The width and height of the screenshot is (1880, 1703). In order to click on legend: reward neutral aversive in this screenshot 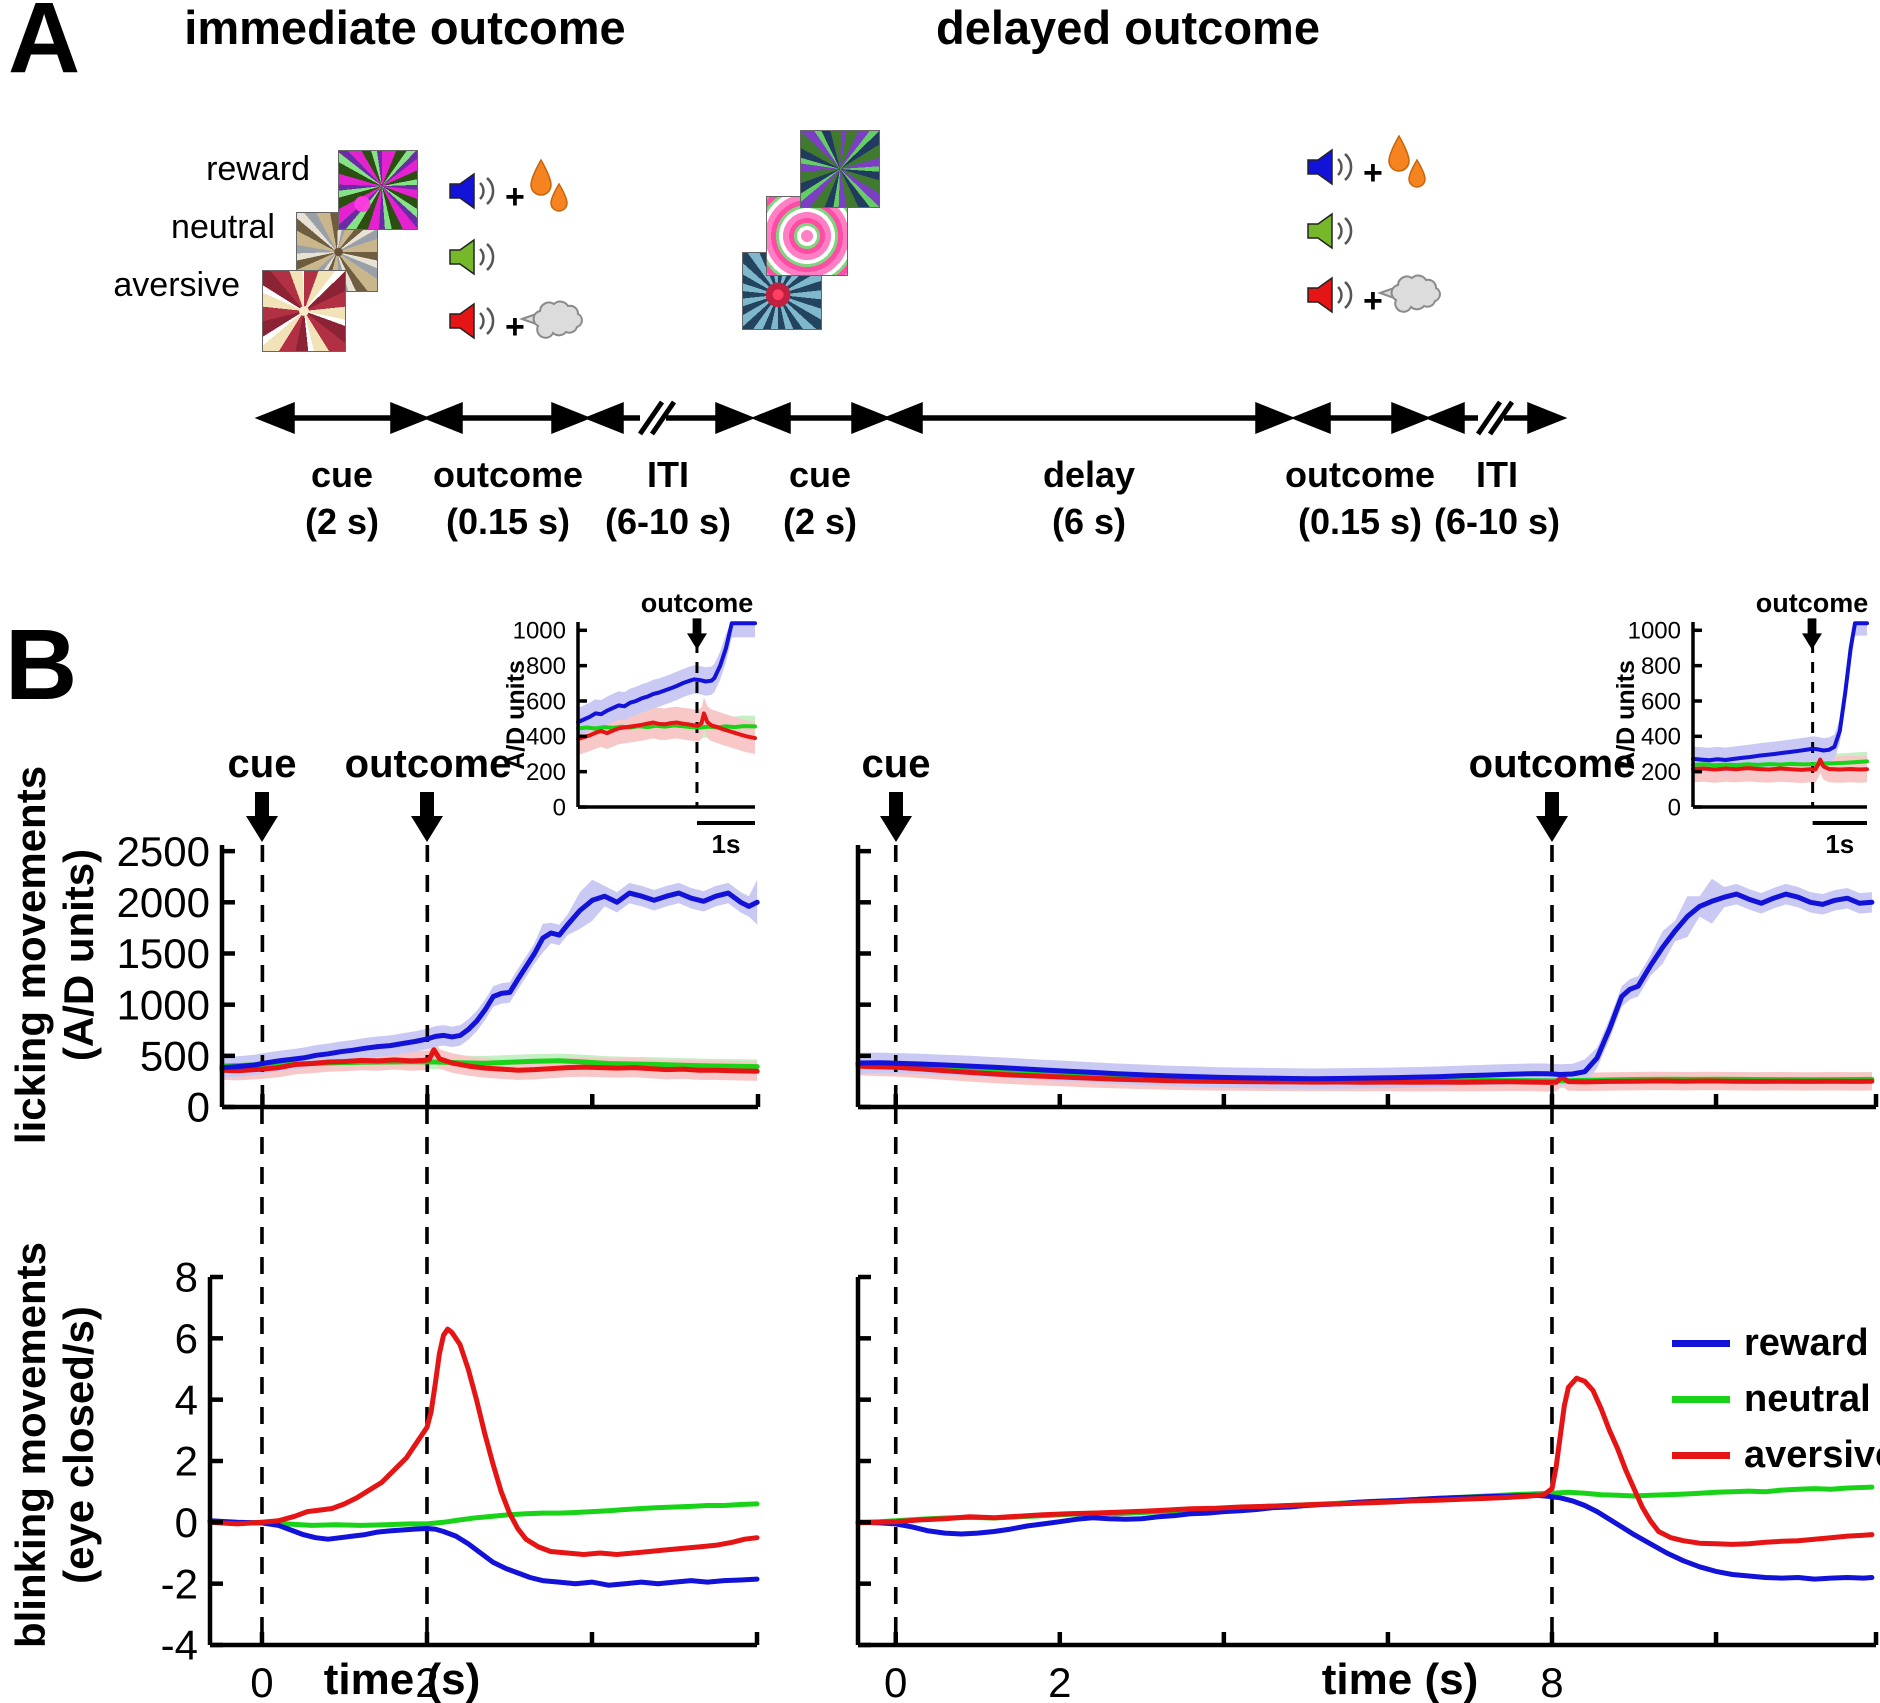, I will do `click(1776, 1406)`.